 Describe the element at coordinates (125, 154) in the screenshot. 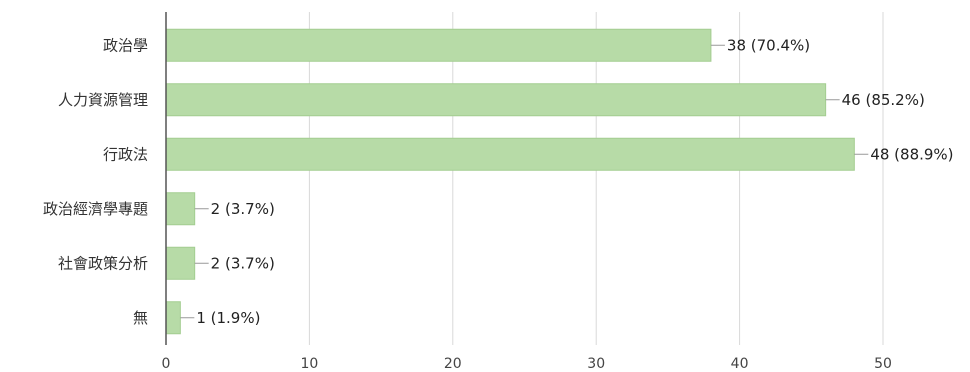

I see `category-label: 行政法` at that location.